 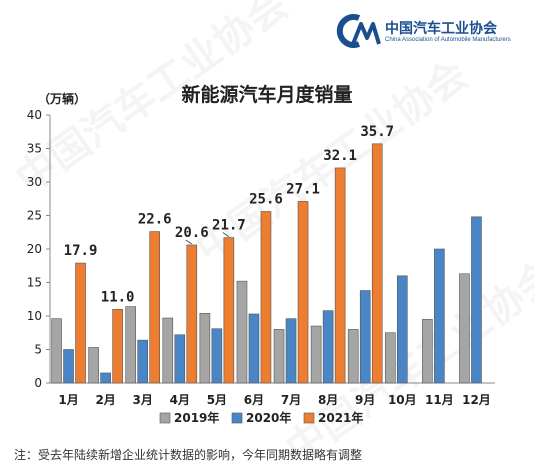 What do you see at coordinates (196, 417) in the screenshot?
I see `legend-label: 2019年` at bounding box center [196, 417].